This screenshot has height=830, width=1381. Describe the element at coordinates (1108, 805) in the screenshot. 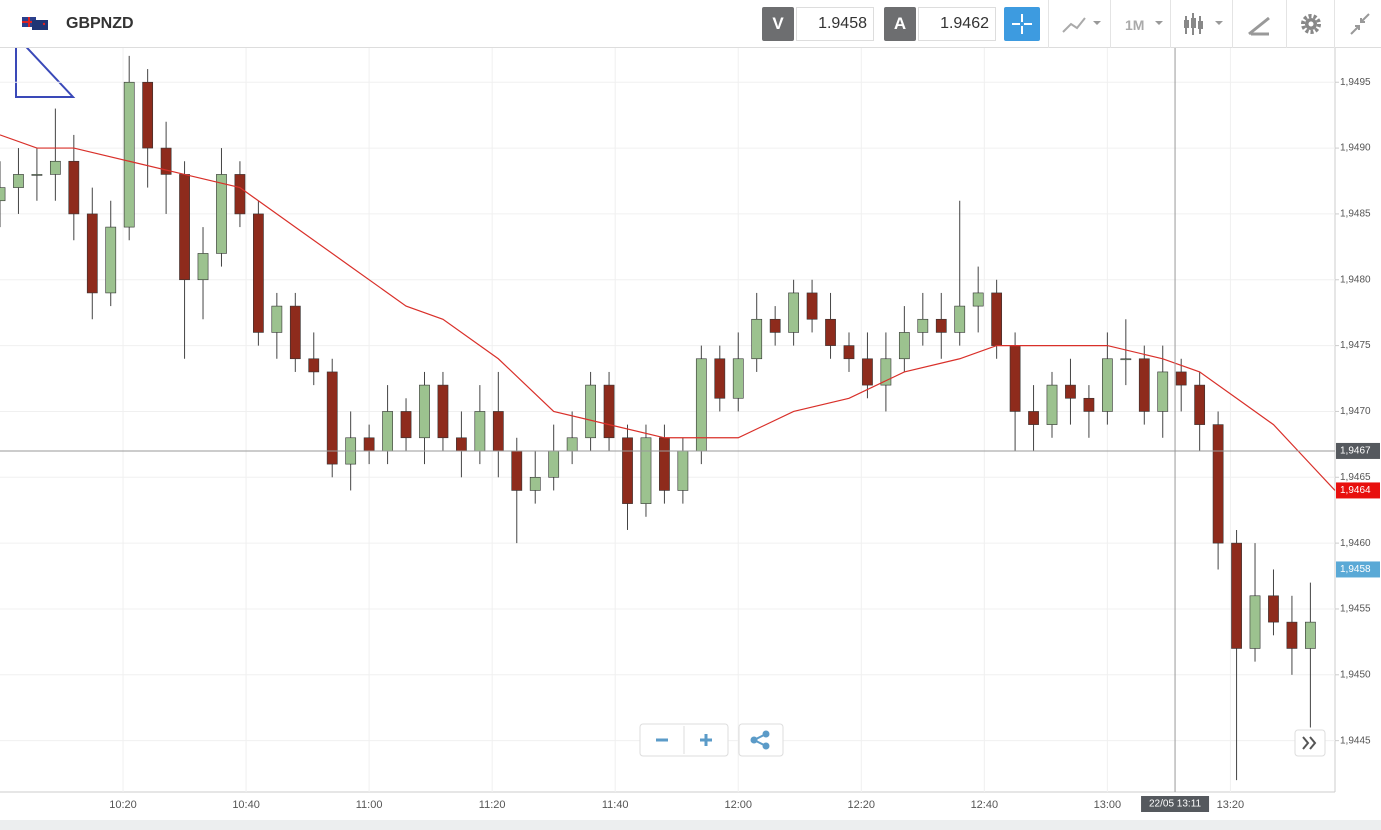

I see `x-tick-label: 13:00` at that location.